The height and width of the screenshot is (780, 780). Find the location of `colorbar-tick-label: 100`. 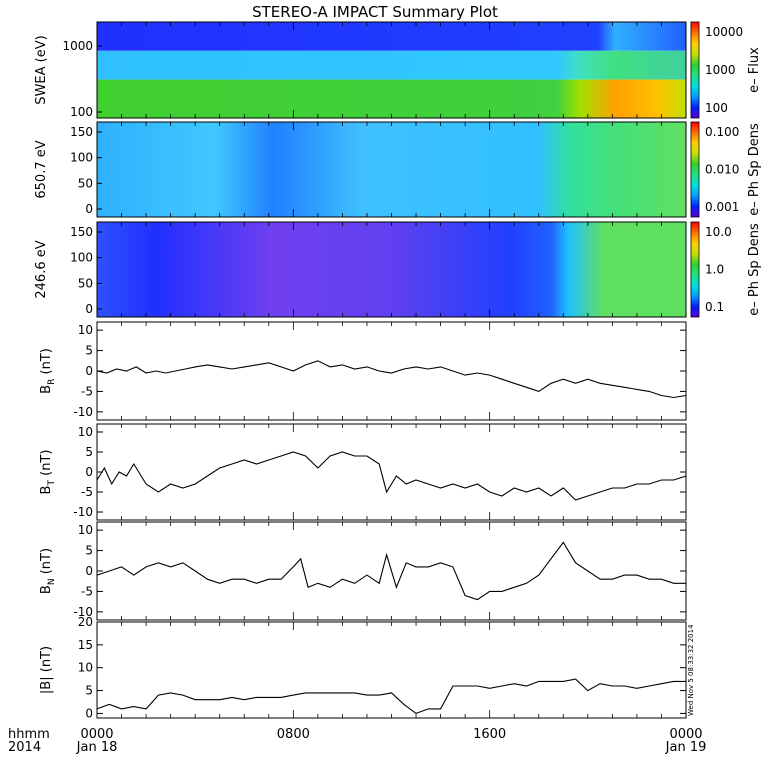

colorbar-tick-label: 100 is located at coordinates (716, 108).